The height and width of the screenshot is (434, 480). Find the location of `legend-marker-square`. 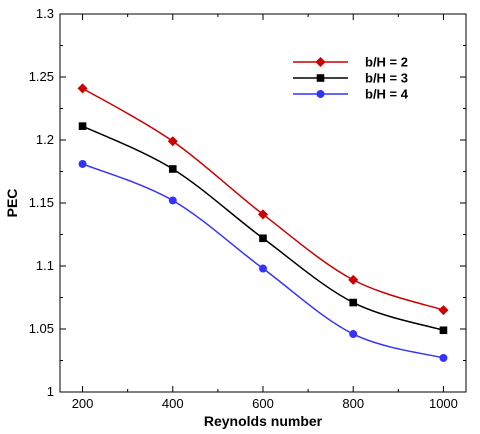

legend-marker-square is located at coordinates (320, 78).